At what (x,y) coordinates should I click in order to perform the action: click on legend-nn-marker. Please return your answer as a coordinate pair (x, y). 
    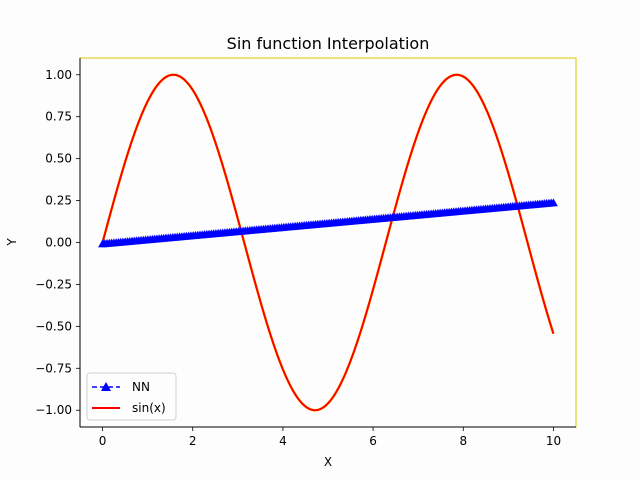
    Looking at the image, I should click on (106, 386).